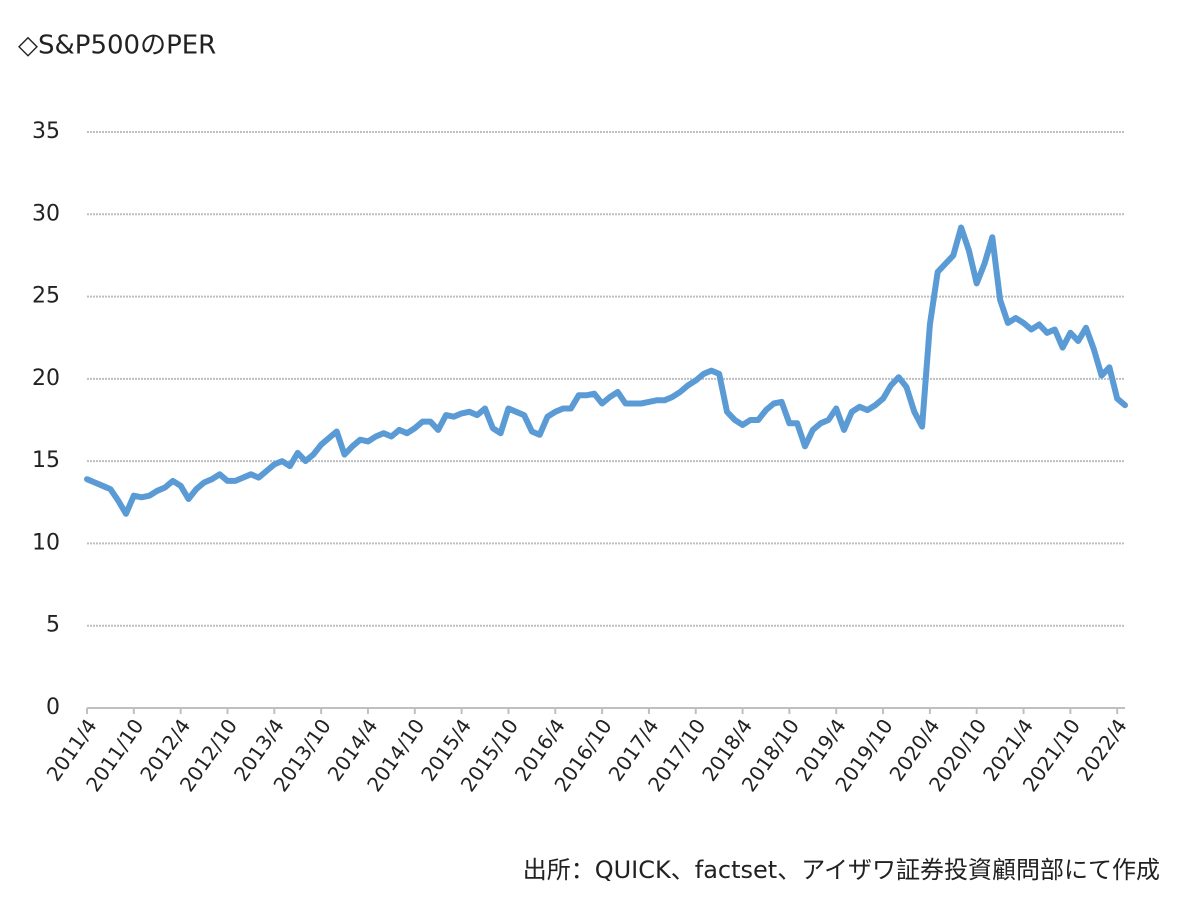 The image size is (1179, 922). What do you see at coordinates (1102, 749) in the screenshot?
I see `x-tick-label: 2022/4` at bounding box center [1102, 749].